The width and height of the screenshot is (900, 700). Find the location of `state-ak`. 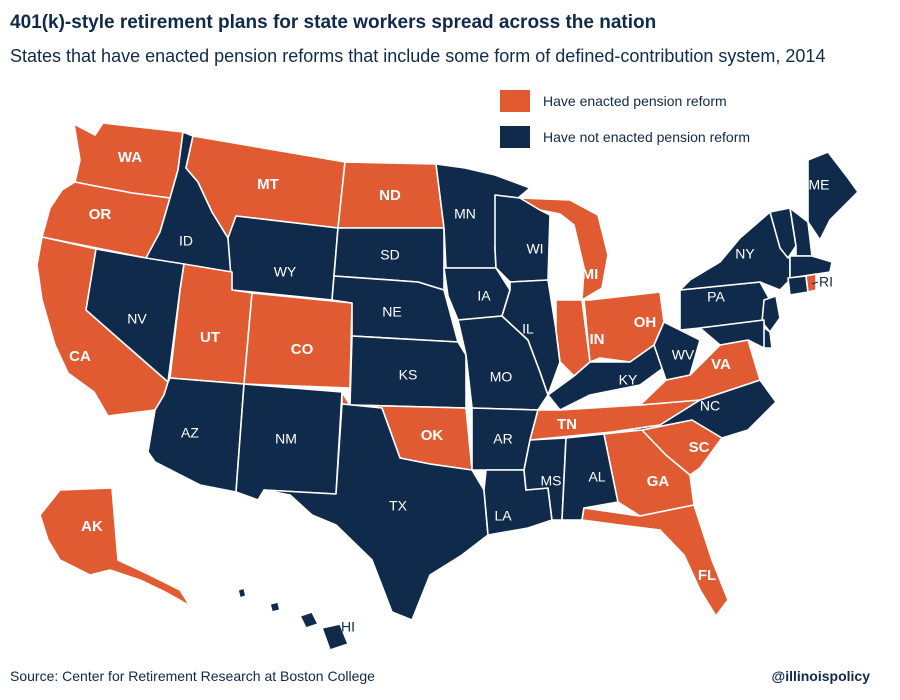

state-ak is located at coordinates (115, 547).